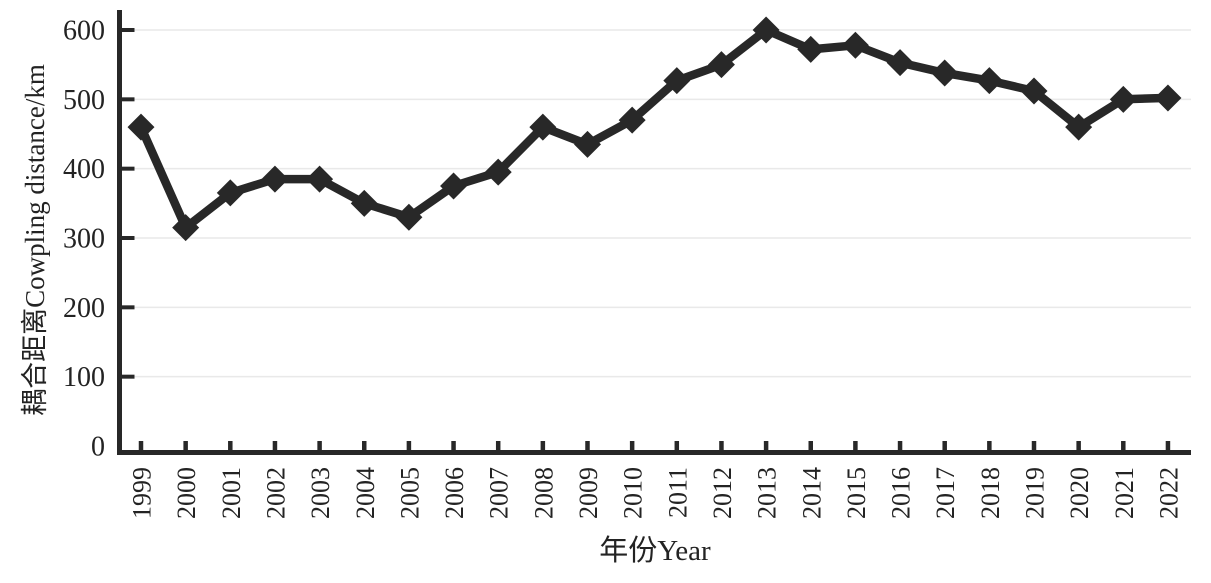 The image size is (1211, 583). Describe the element at coordinates (677, 492) in the screenshot. I see `x-tick-label-2011: 2011` at that location.